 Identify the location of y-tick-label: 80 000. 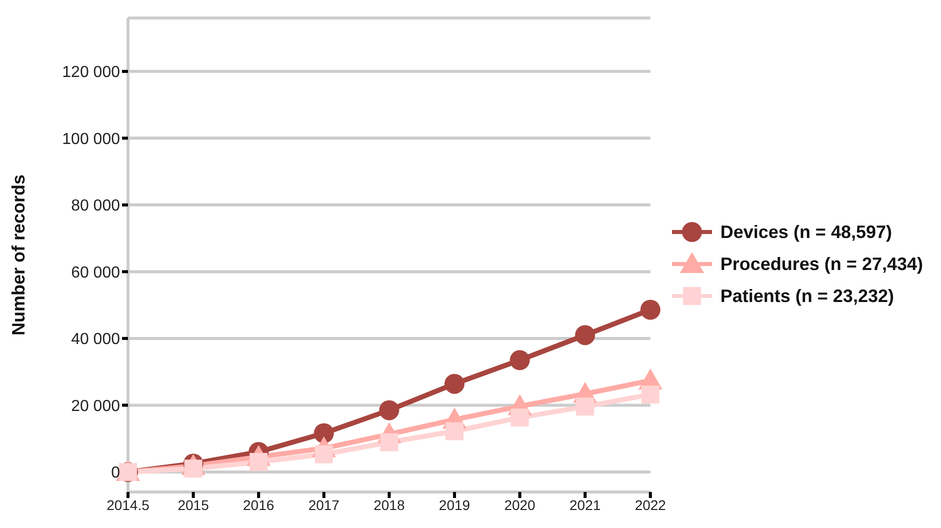
(95, 206).